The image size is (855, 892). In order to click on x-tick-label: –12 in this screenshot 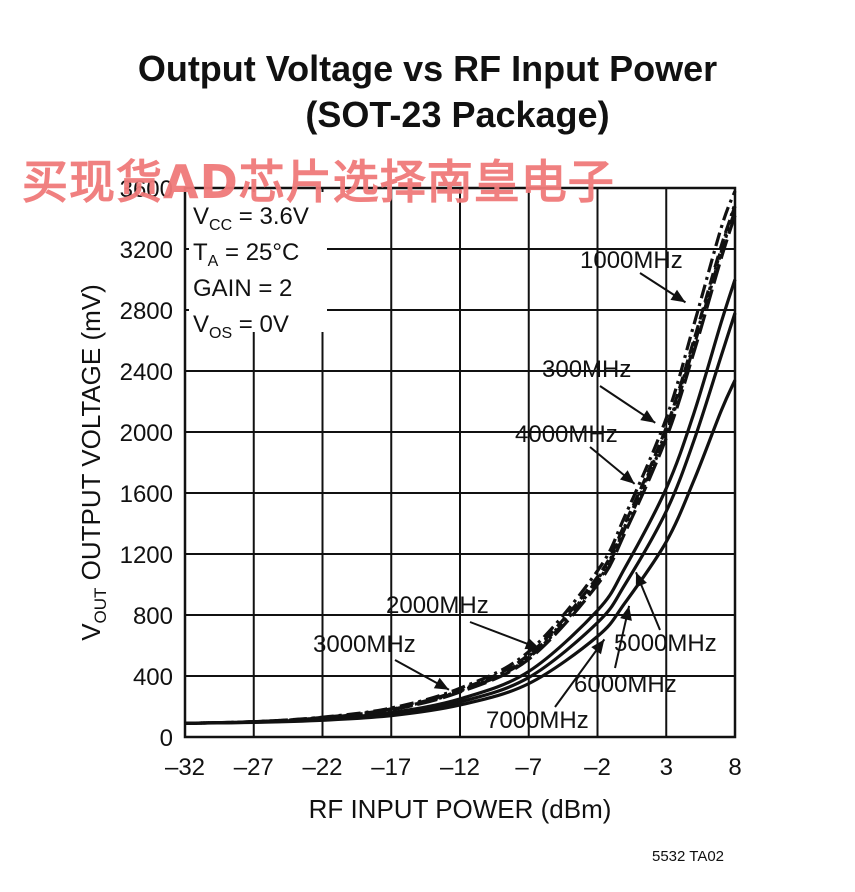, I will do `click(460, 767)`.